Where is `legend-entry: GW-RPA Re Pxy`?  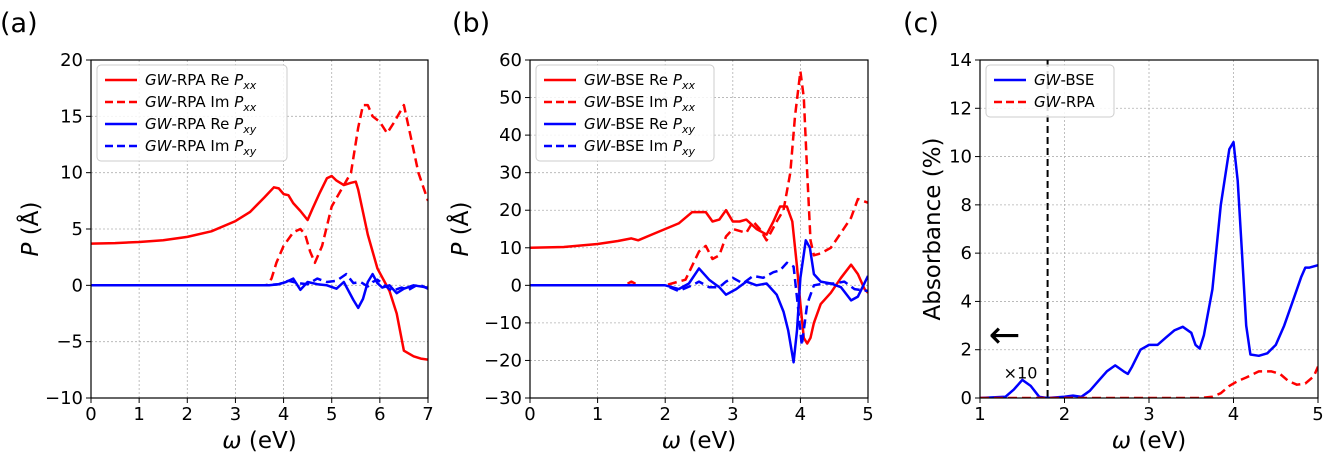 legend-entry: GW-RPA Re Pxy is located at coordinates (201, 125).